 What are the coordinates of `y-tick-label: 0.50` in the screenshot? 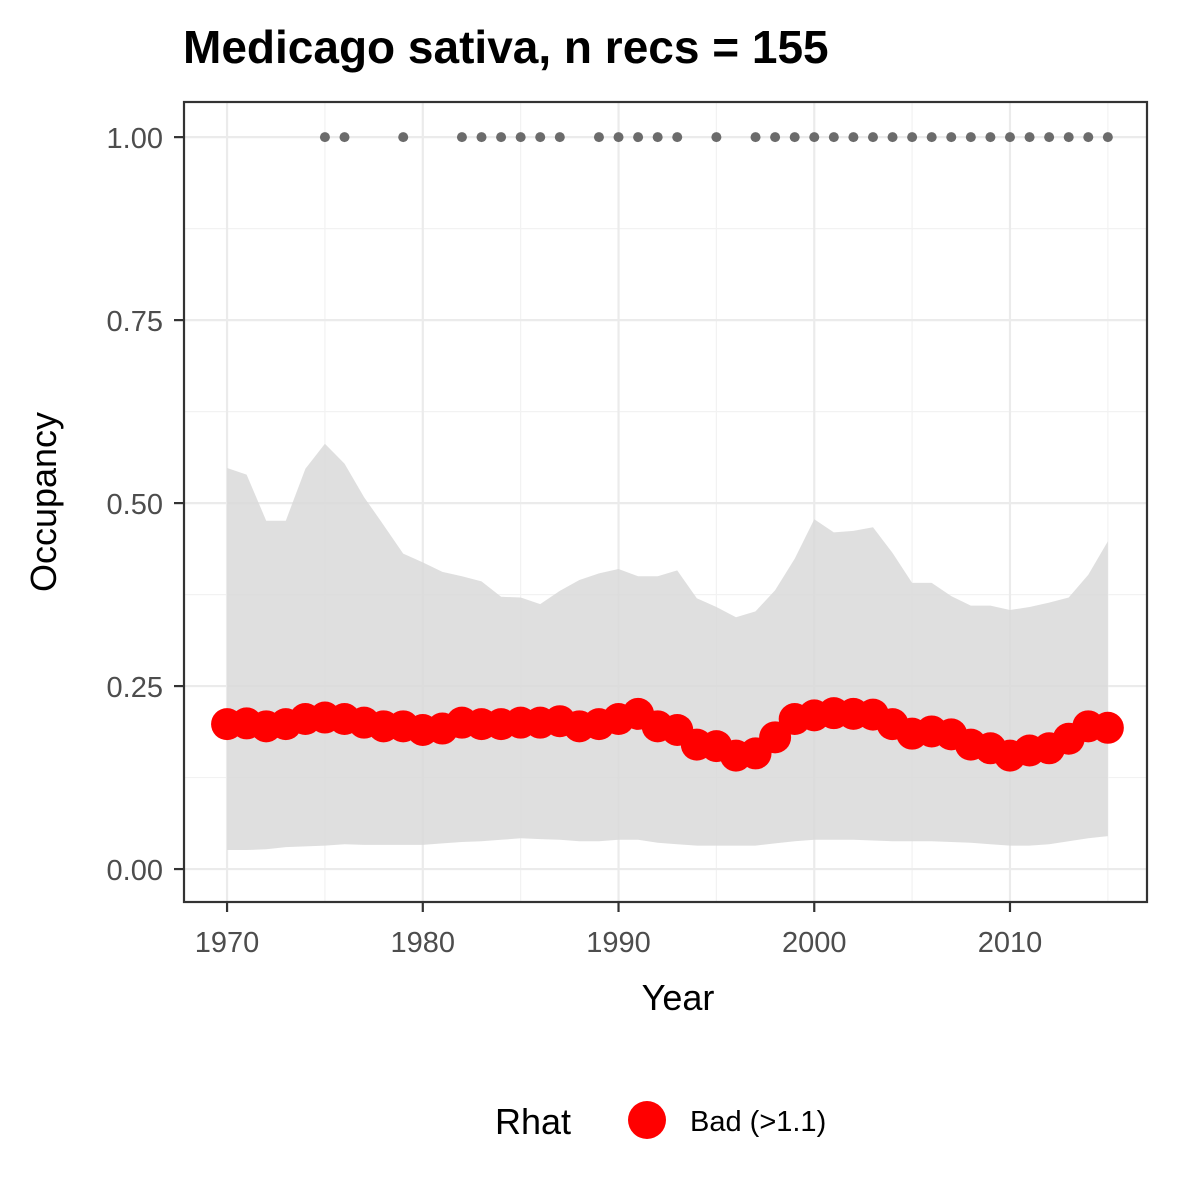 It's located at (135, 505).